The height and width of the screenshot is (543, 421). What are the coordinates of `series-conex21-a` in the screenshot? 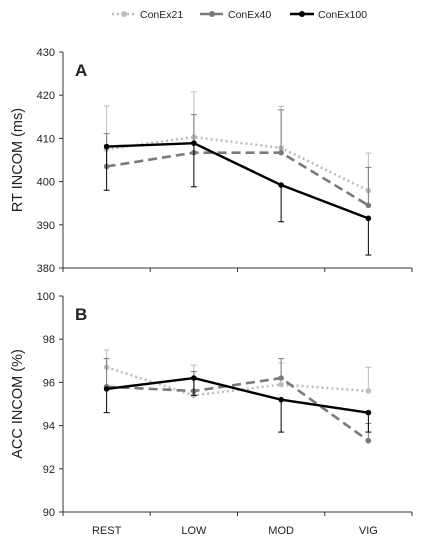 It's located at (237, 142).